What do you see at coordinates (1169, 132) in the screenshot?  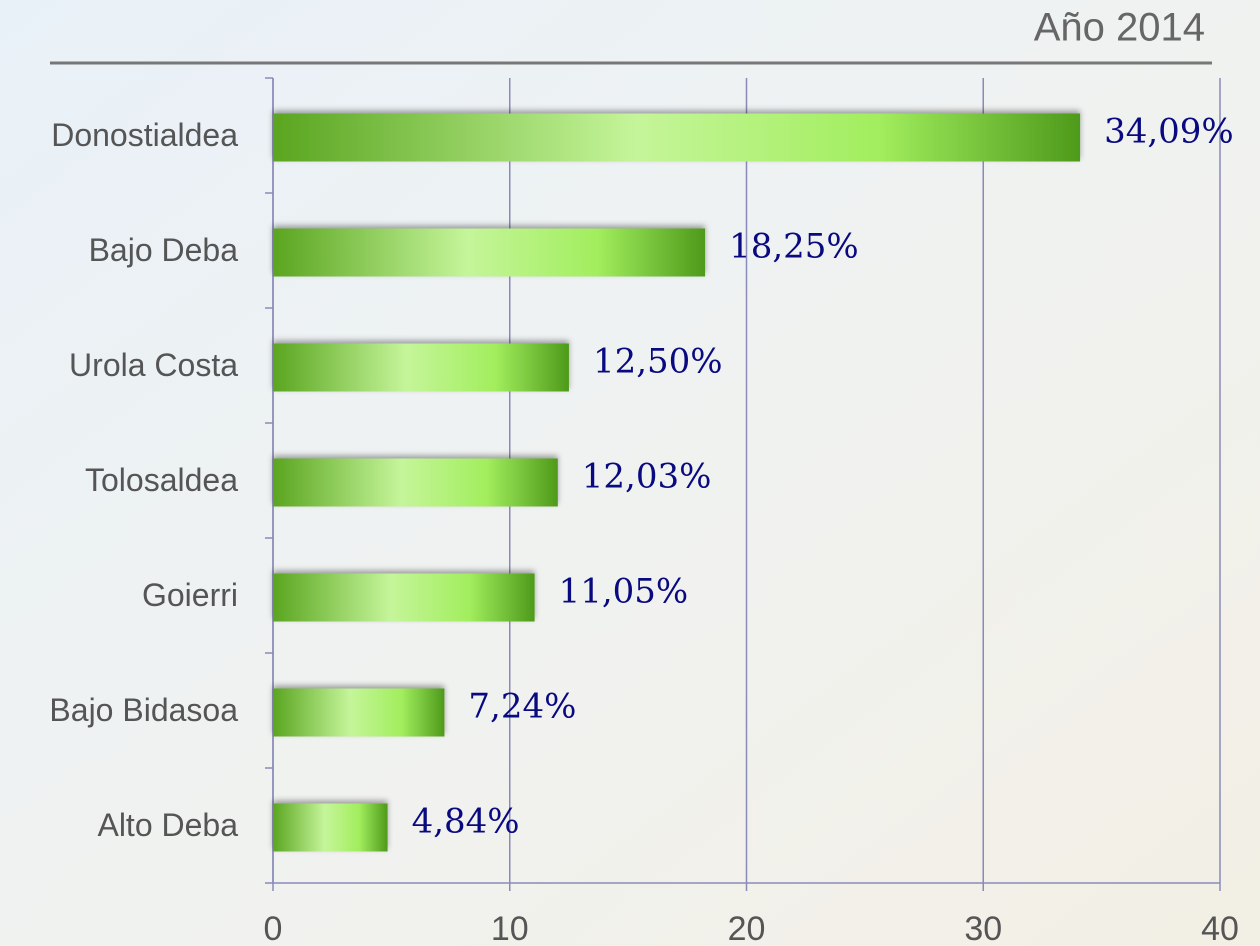 I see `value-label: 34,09%` at bounding box center [1169, 132].